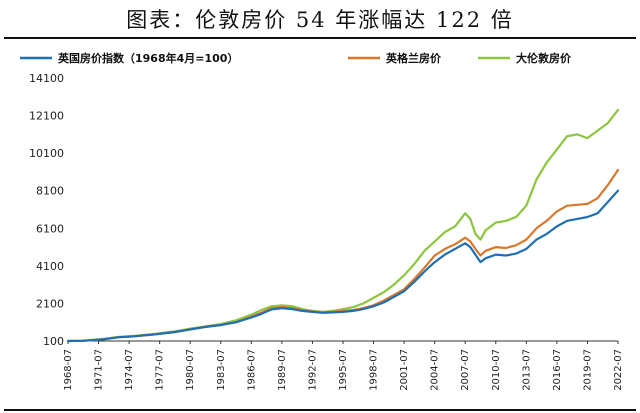 The width and height of the screenshot is (640, 413). Describe the element at coordinates (221, 370) in the screenshot. I see `x-tick-label: 1983-07` at that location.